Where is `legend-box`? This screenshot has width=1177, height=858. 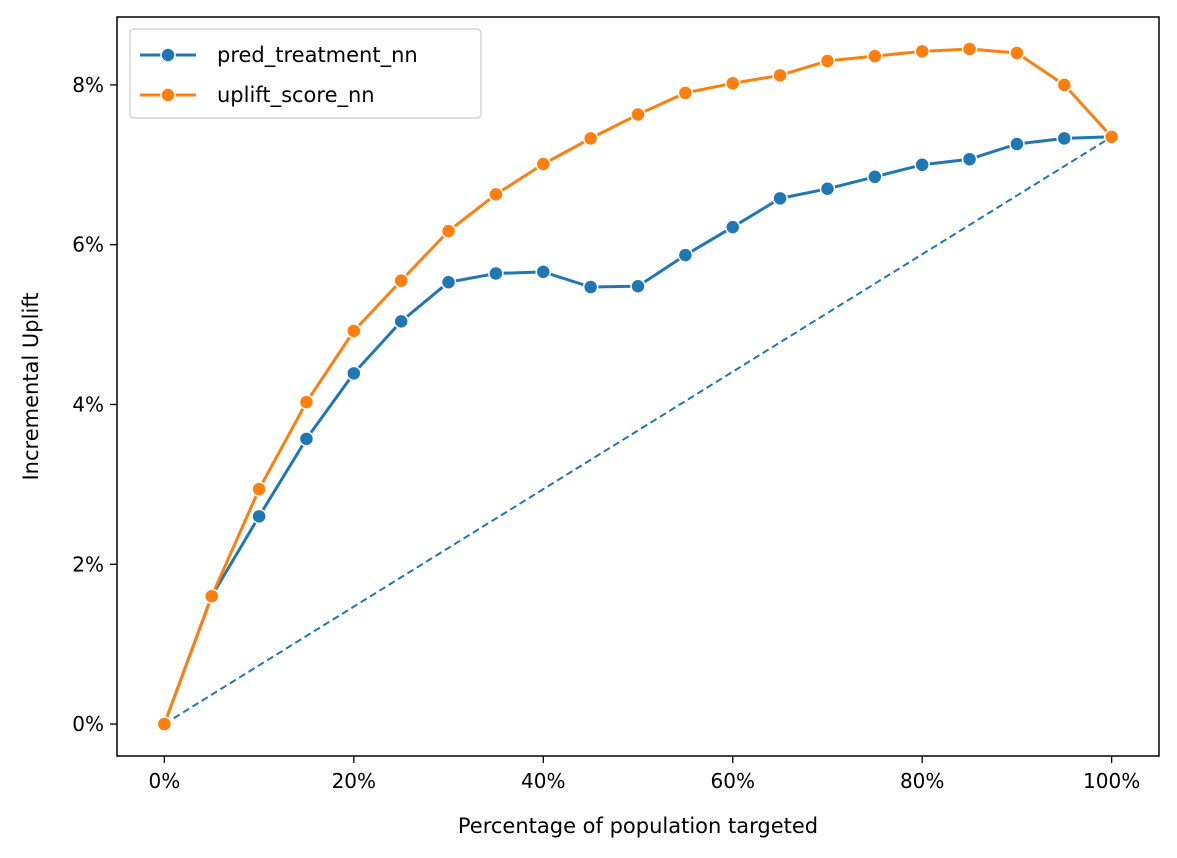
legend-box is located at coordinates (305, 73).